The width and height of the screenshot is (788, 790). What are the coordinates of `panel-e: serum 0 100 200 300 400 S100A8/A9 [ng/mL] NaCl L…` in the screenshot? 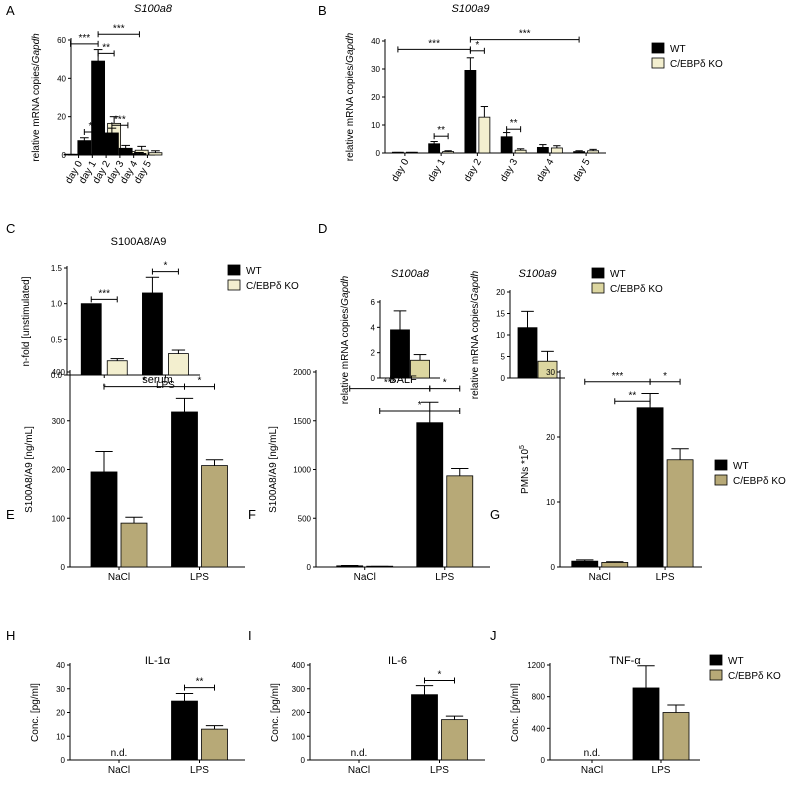 It's located at (134, 475).